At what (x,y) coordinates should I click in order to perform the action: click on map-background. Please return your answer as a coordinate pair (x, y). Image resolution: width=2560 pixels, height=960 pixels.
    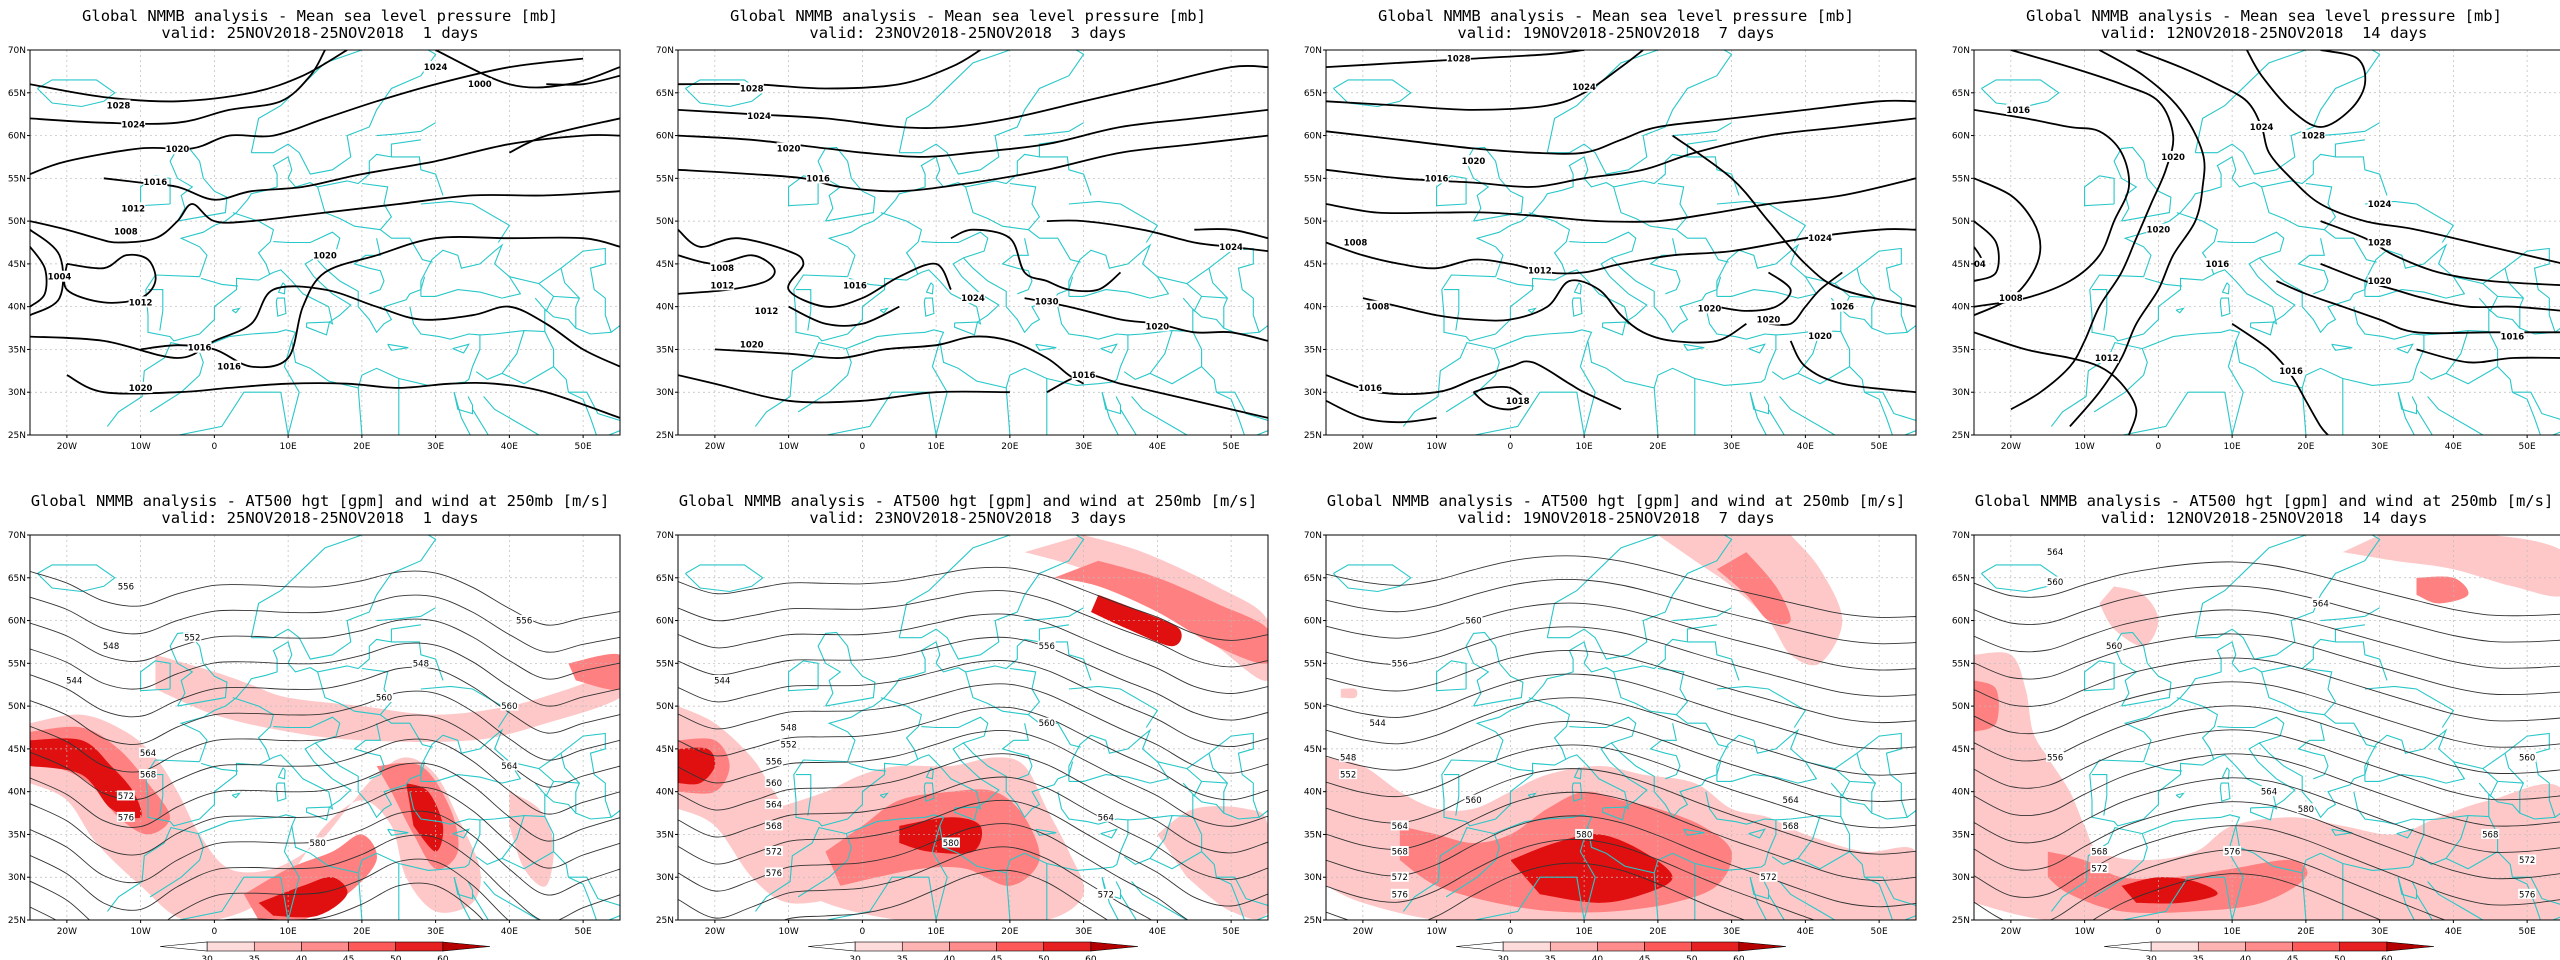
    Looking at the image, I should click on (973, 242).